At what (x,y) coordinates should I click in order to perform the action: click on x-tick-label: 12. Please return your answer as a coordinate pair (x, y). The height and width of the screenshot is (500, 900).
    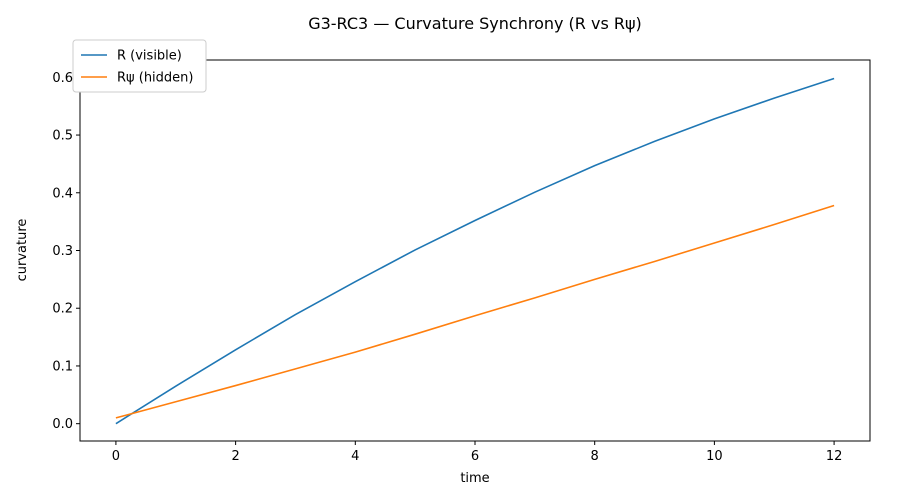
    Looking at the image, I should click on (834, 456).